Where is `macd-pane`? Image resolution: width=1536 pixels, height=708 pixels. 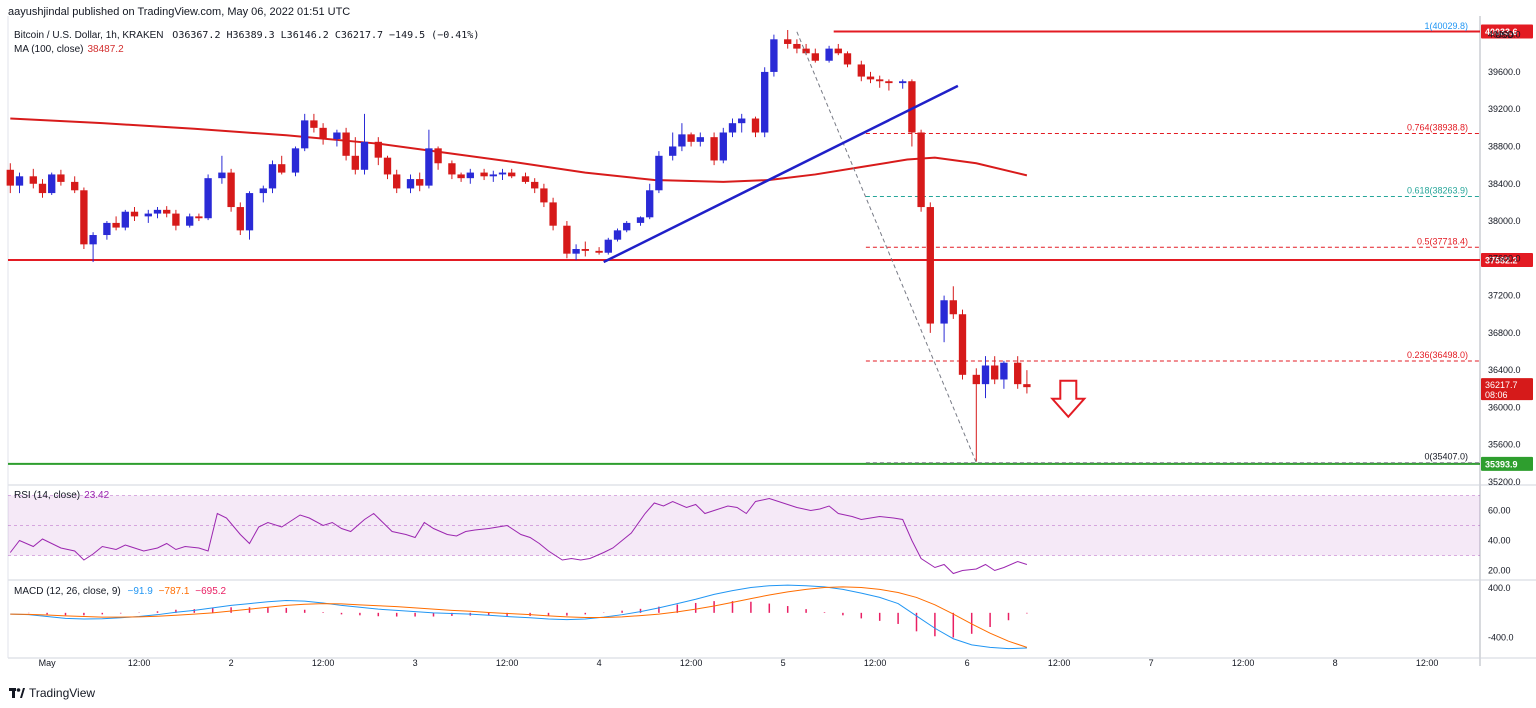 macd-pane is located at coordinates (519, 617).